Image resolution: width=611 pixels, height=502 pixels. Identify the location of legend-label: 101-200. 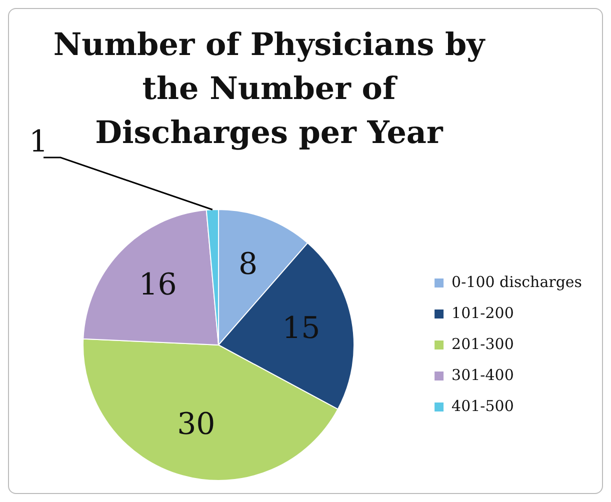
(483, 313).